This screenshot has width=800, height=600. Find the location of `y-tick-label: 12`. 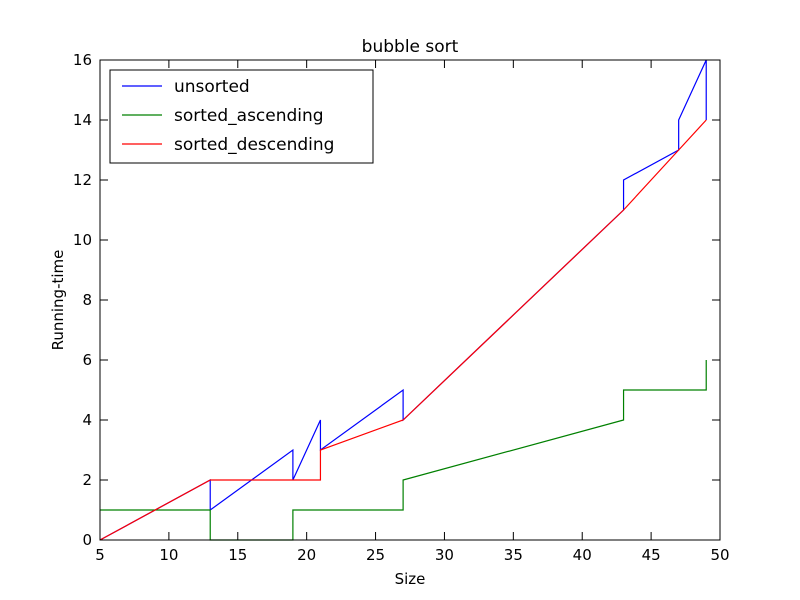

y-tick-label: 12 is located at coordinates (82, 180).